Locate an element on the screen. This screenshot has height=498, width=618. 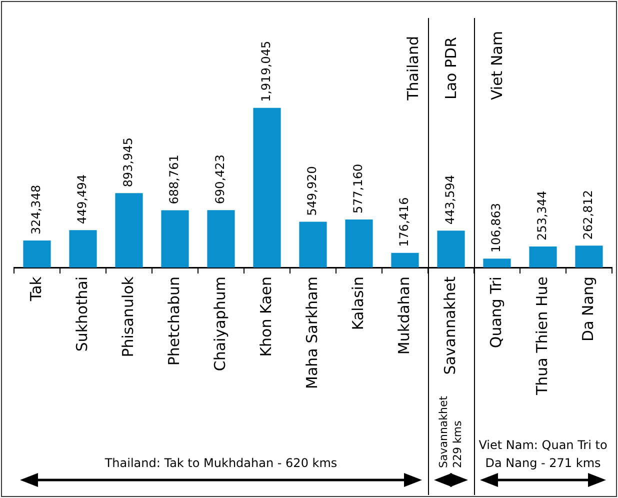
text: Viet Nam is located at coordinates (497, 65).